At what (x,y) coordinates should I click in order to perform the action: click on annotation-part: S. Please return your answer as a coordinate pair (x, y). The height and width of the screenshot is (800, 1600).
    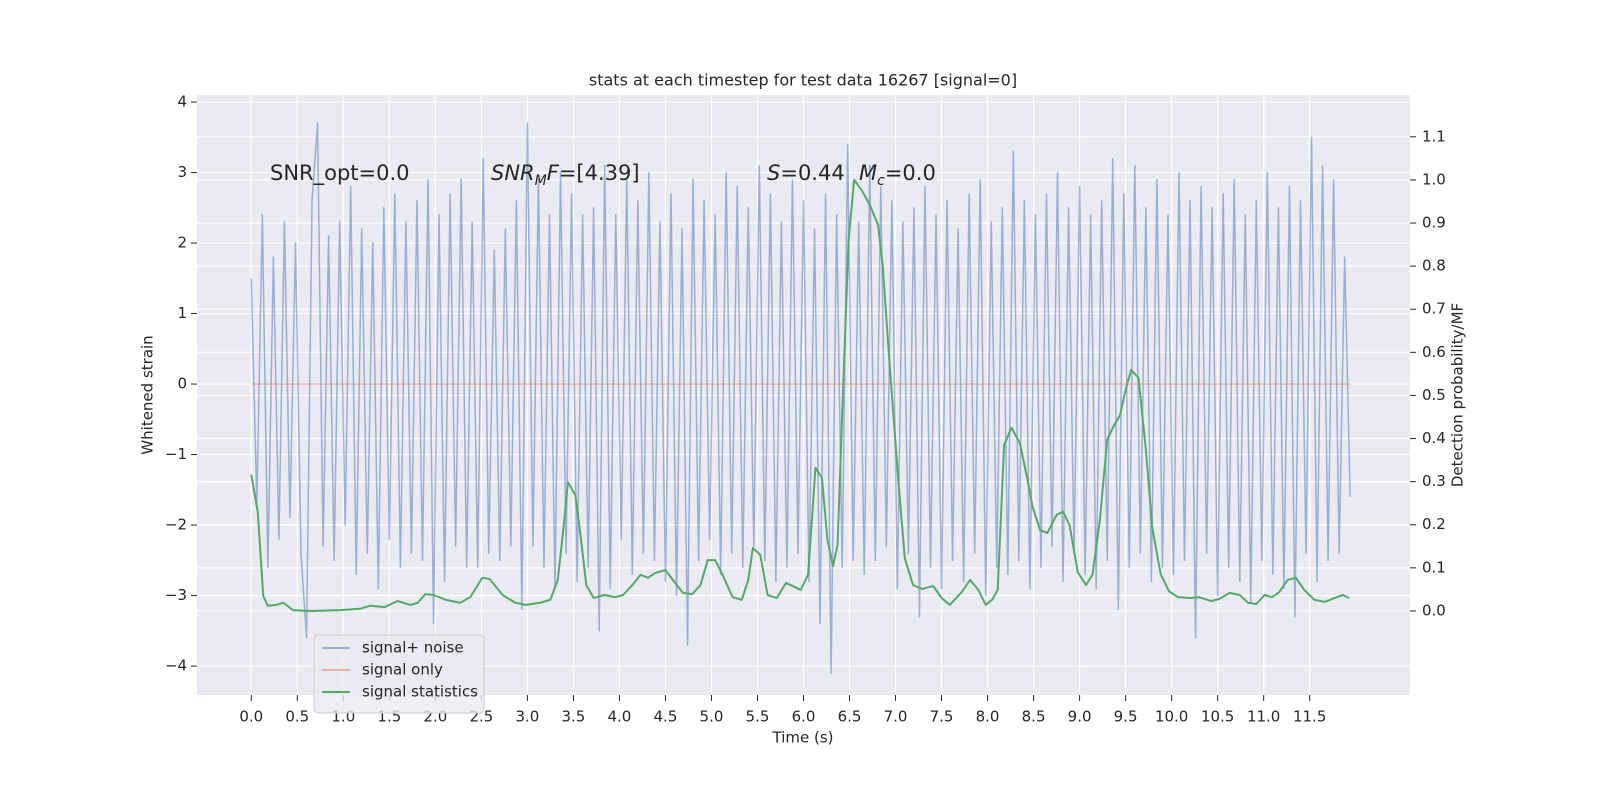
    Looking at the image, I should click on (773, 173).